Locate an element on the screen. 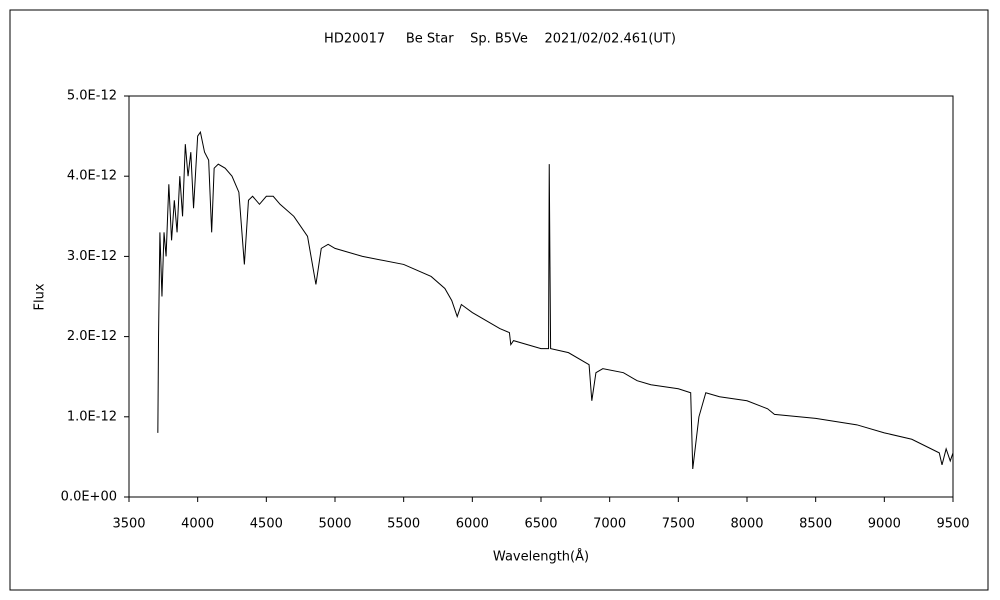  x-tick-label: 5000 is located at coordinates (334, 524).